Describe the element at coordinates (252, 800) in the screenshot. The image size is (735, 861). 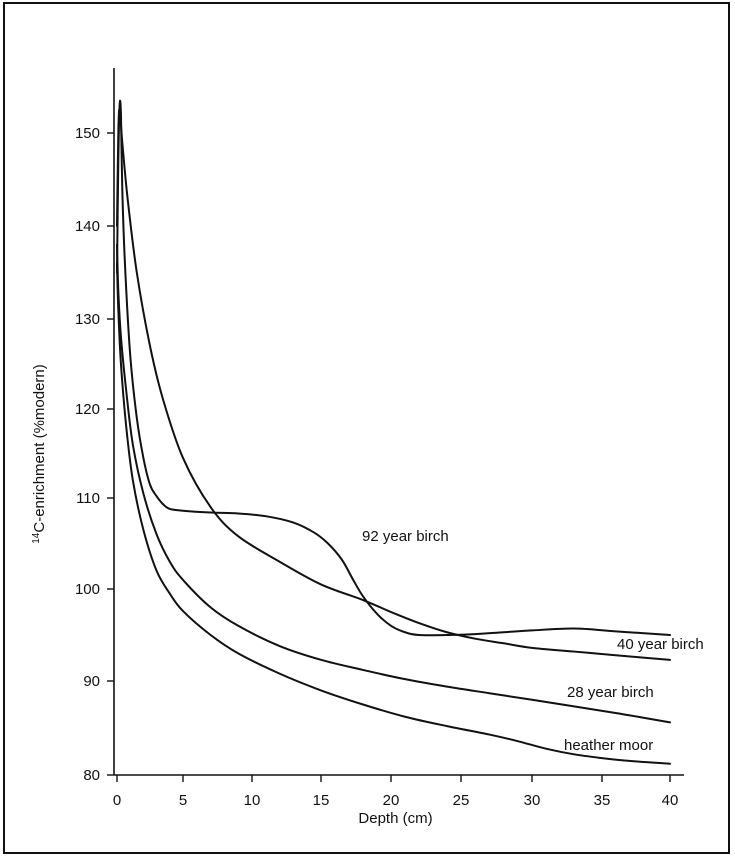
I see `x-tick-label: 10` at that location.